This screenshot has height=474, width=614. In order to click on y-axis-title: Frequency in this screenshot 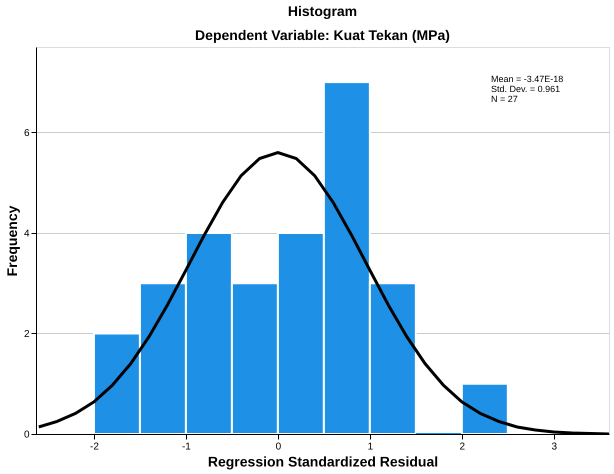, I will do `click(12, 240)`.